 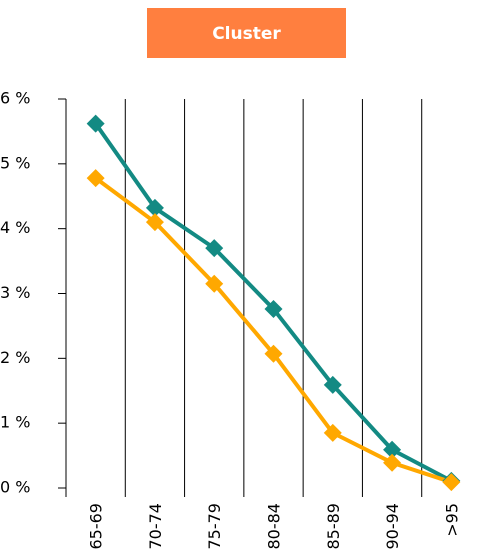 I want to click on y-tick-label: 1 %, so click(x=15, y=422).